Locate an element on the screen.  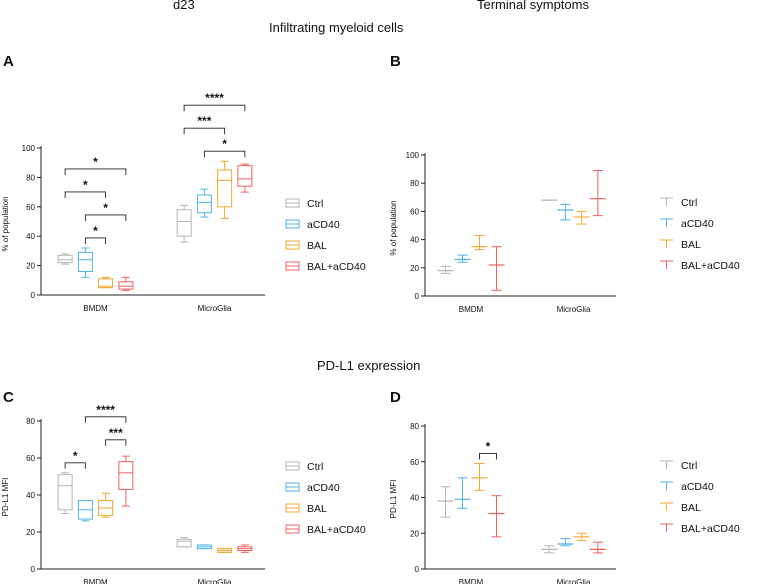
x-category-label-d: BMDM is located at coordinates (471, 581).